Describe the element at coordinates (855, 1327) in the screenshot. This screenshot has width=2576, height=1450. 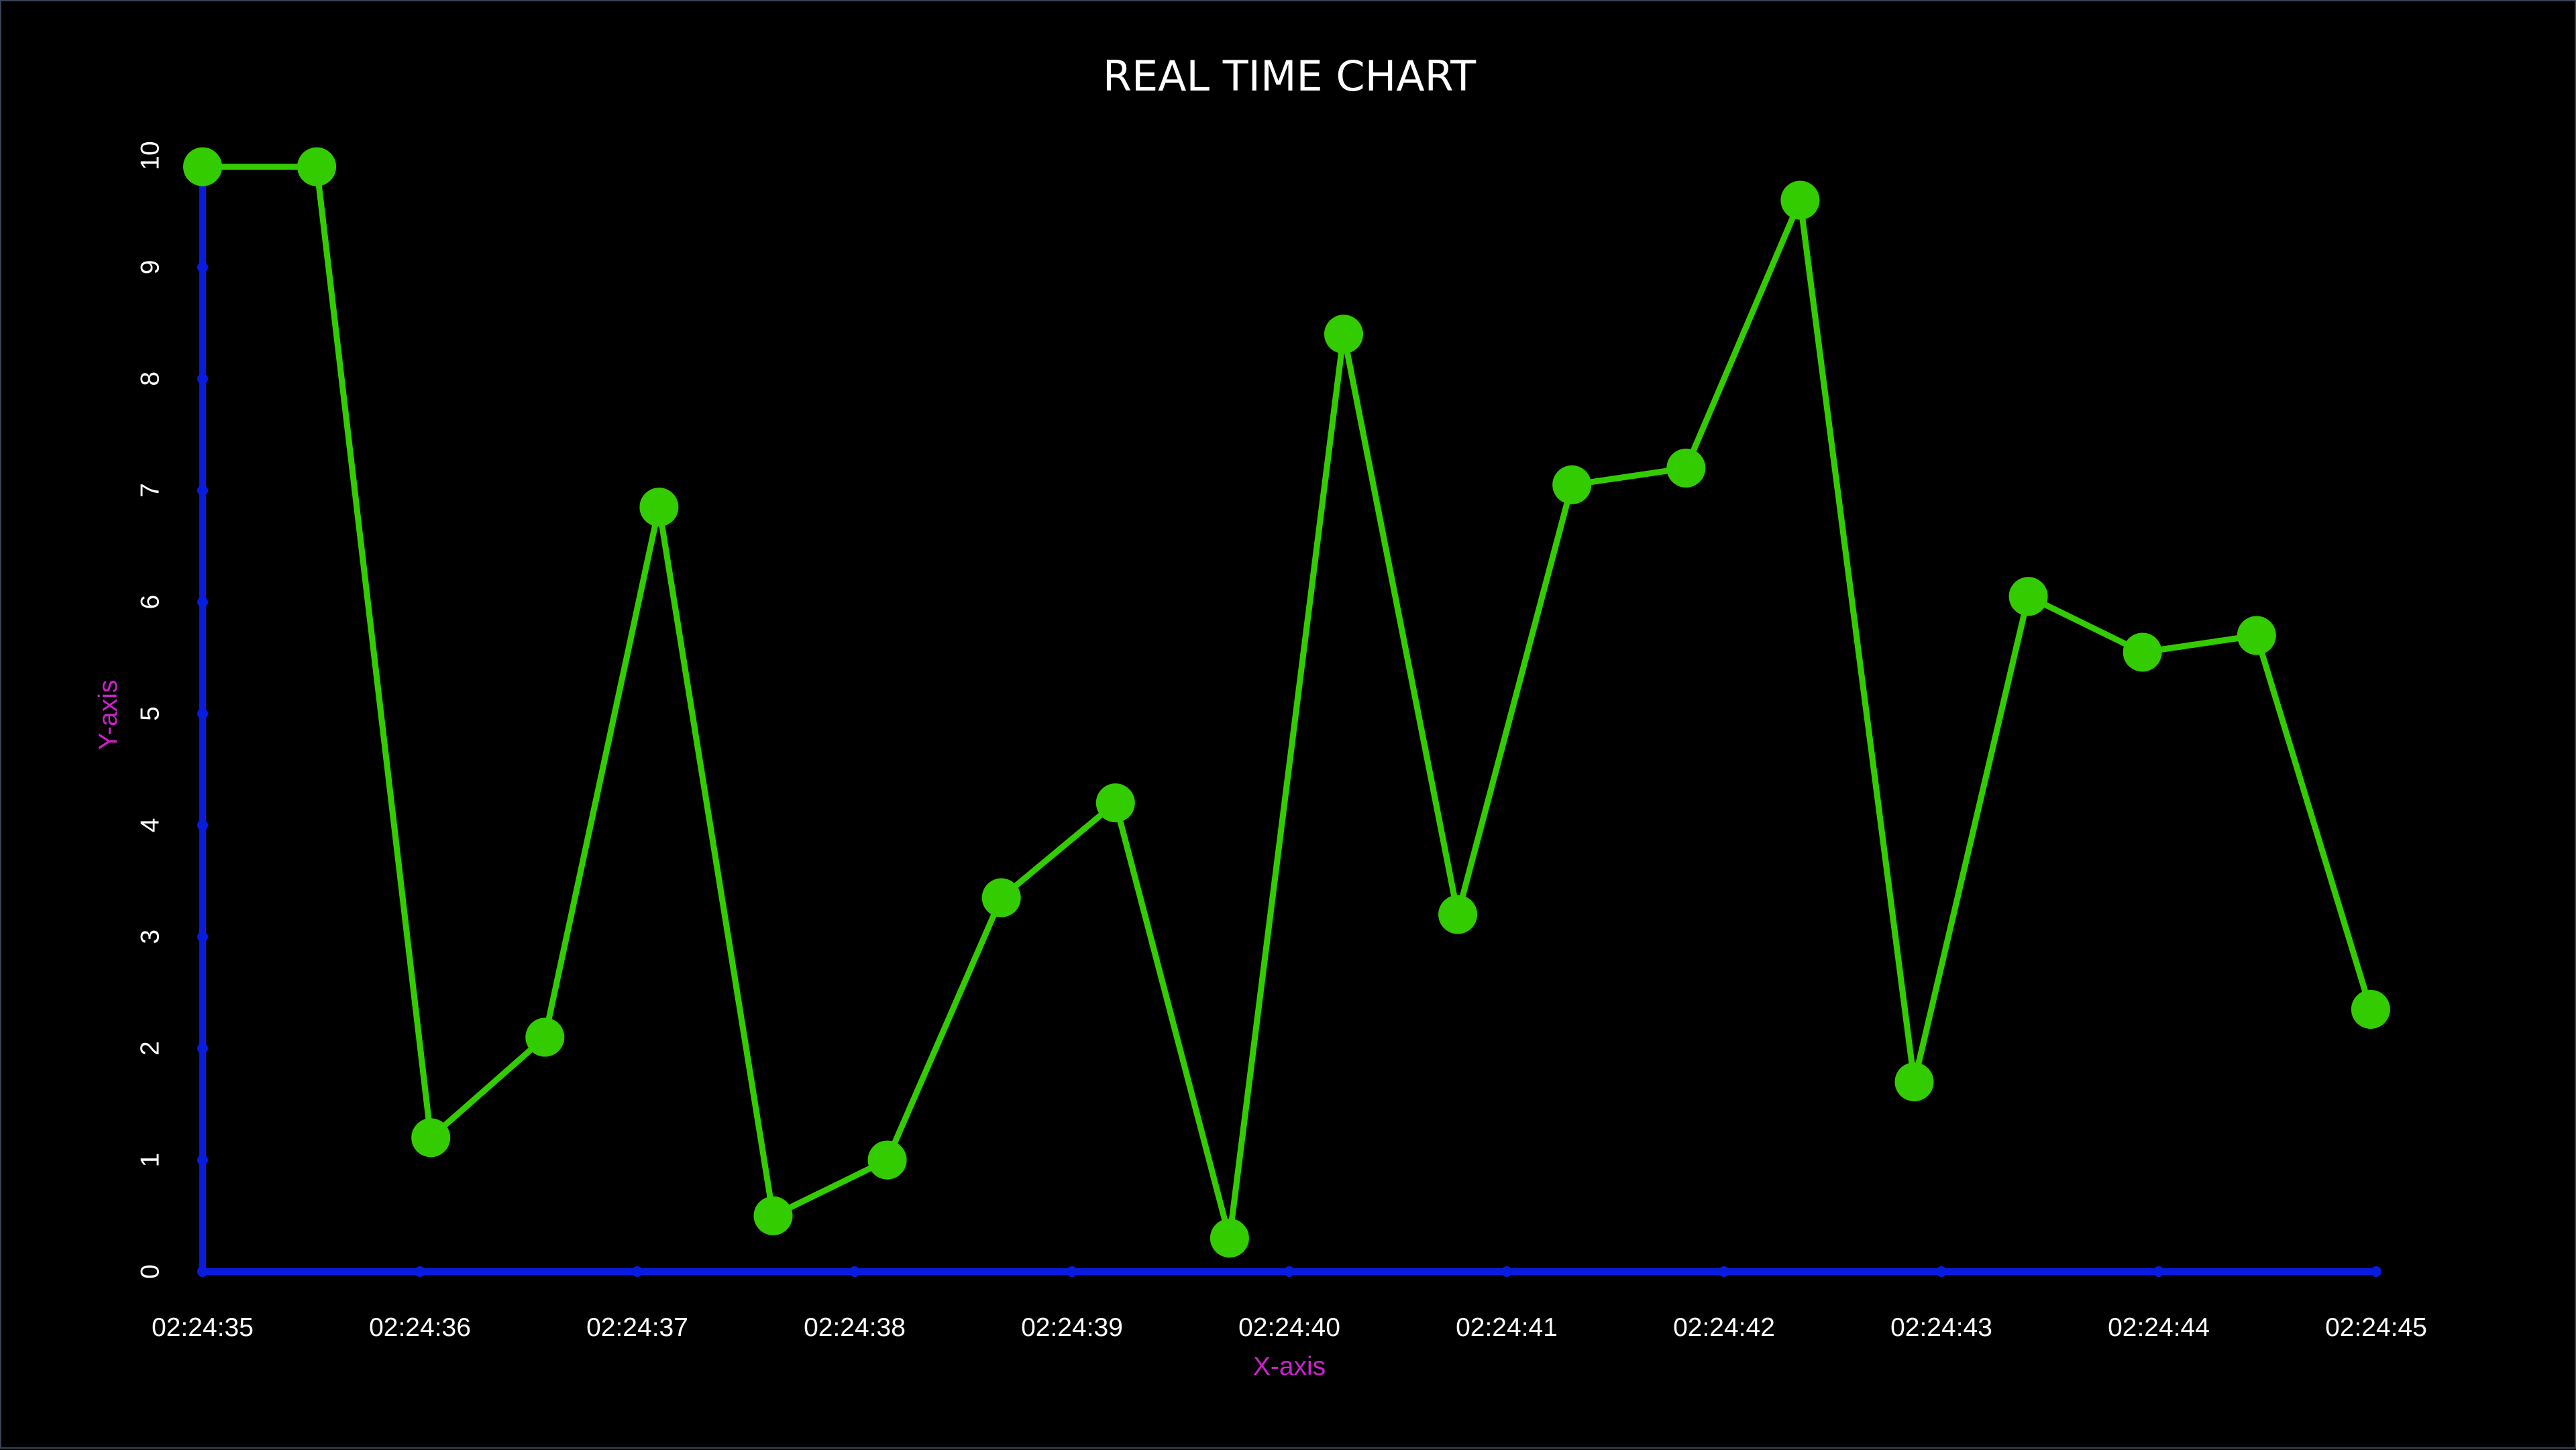
I see `x-tick-label-3: 02:24:38` at that location.